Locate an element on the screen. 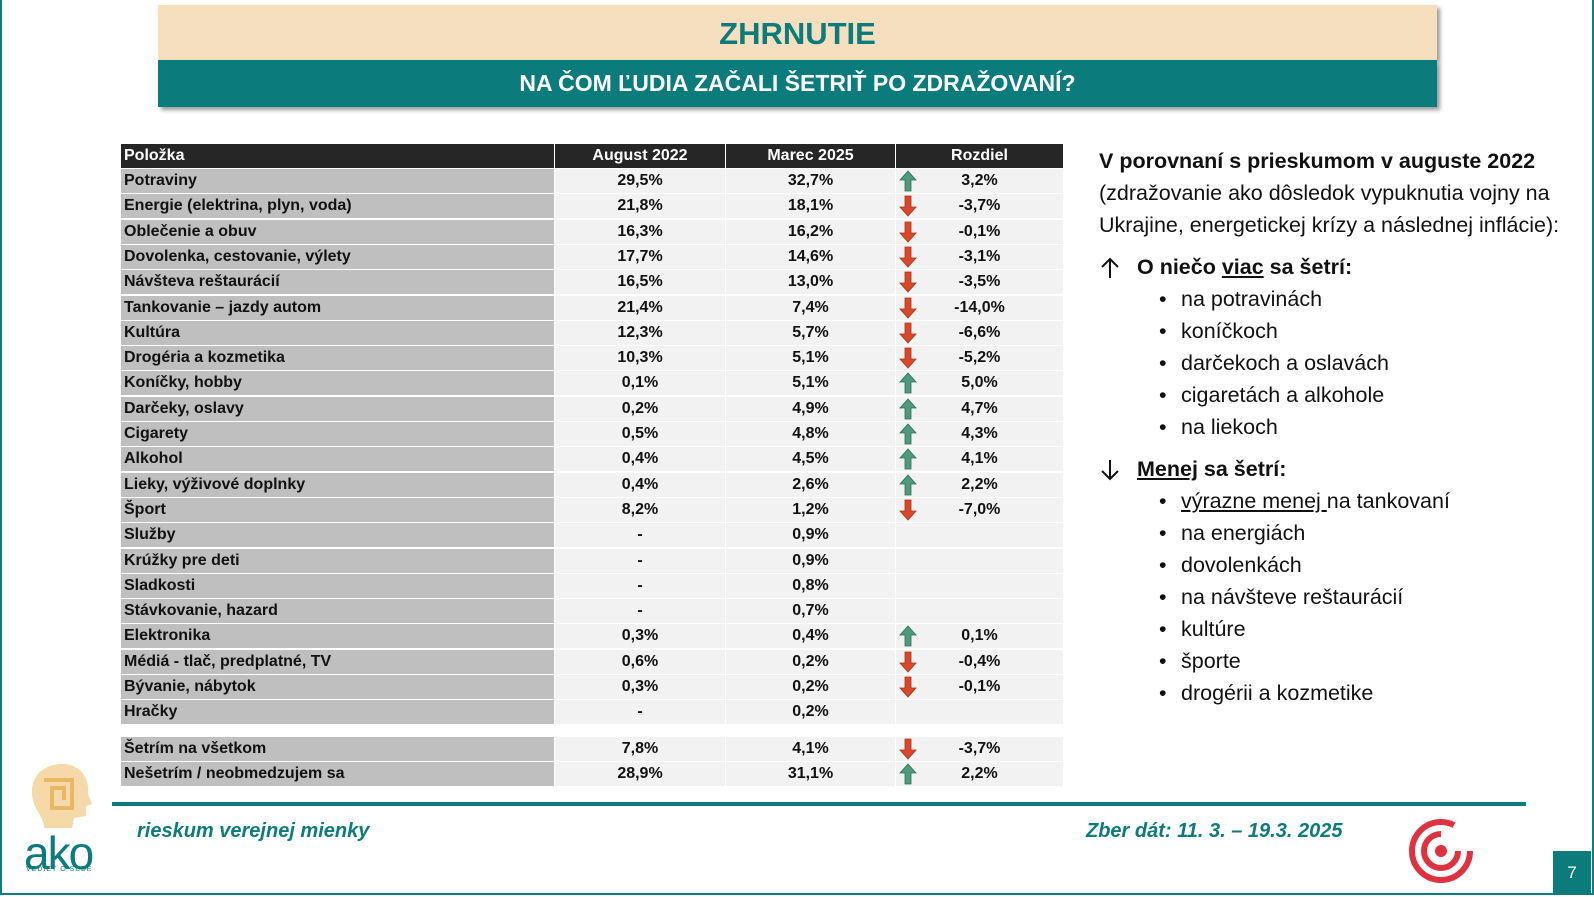 The width and height of the screenshot is (1594, 897). row-label: Kultúra is located at coordinates (337, 332).